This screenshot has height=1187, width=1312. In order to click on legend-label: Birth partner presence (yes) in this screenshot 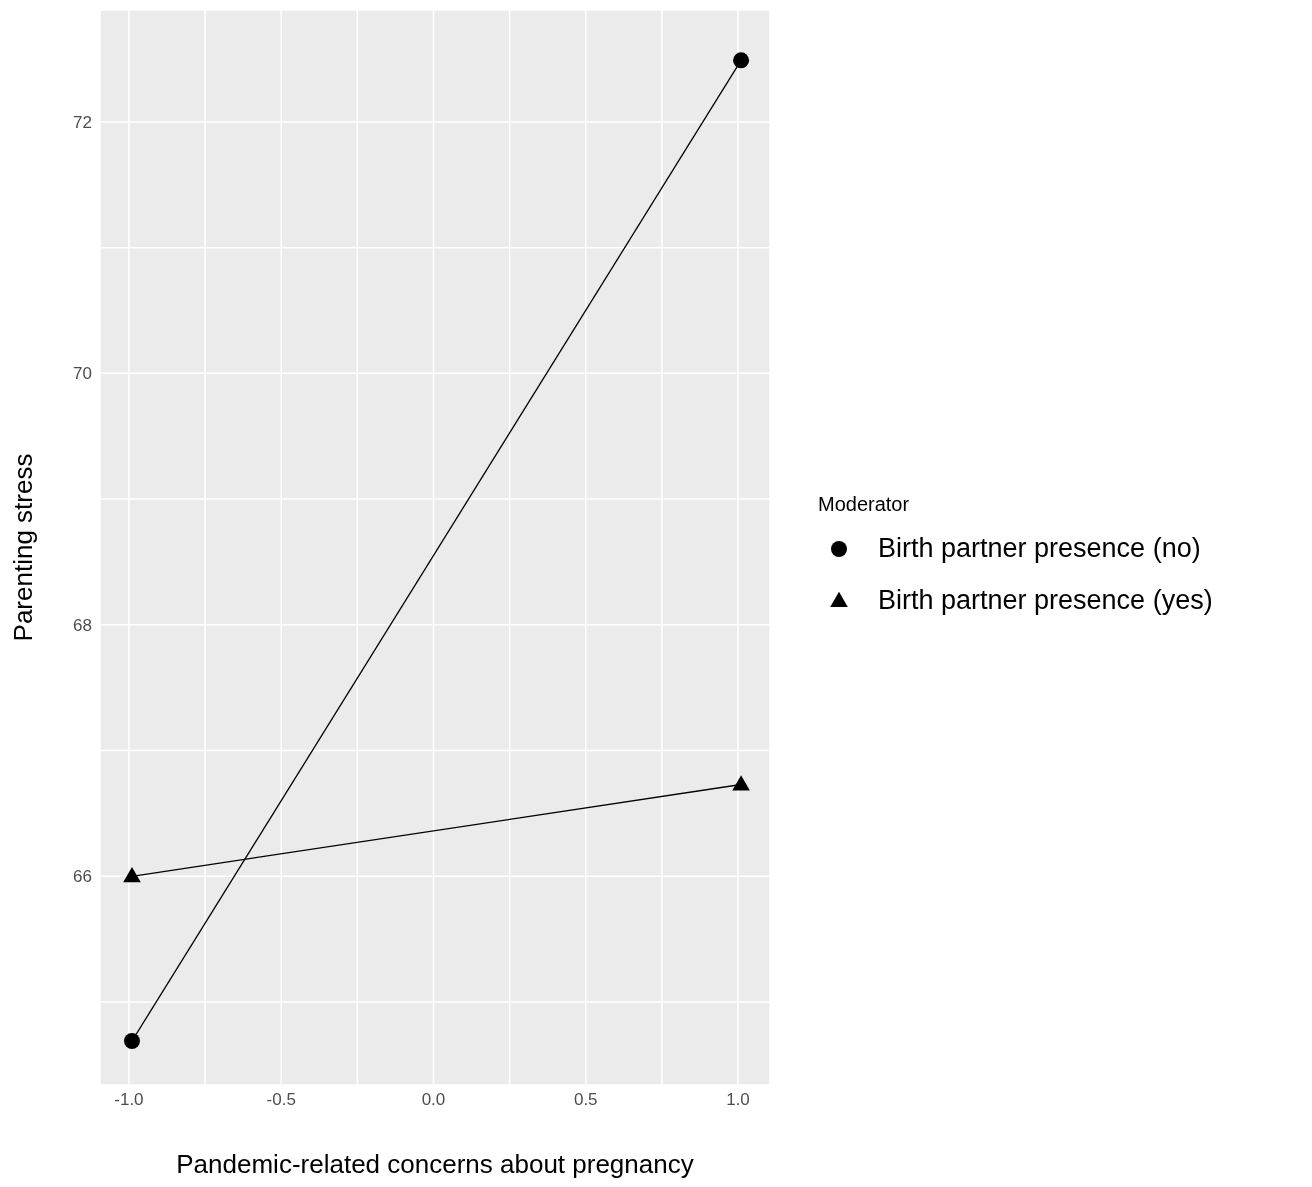, I will do `click(1045, 600)`.